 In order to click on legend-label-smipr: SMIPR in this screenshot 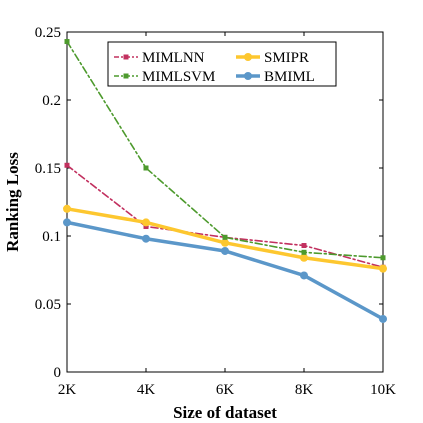, I will do `click(286, 58)`.